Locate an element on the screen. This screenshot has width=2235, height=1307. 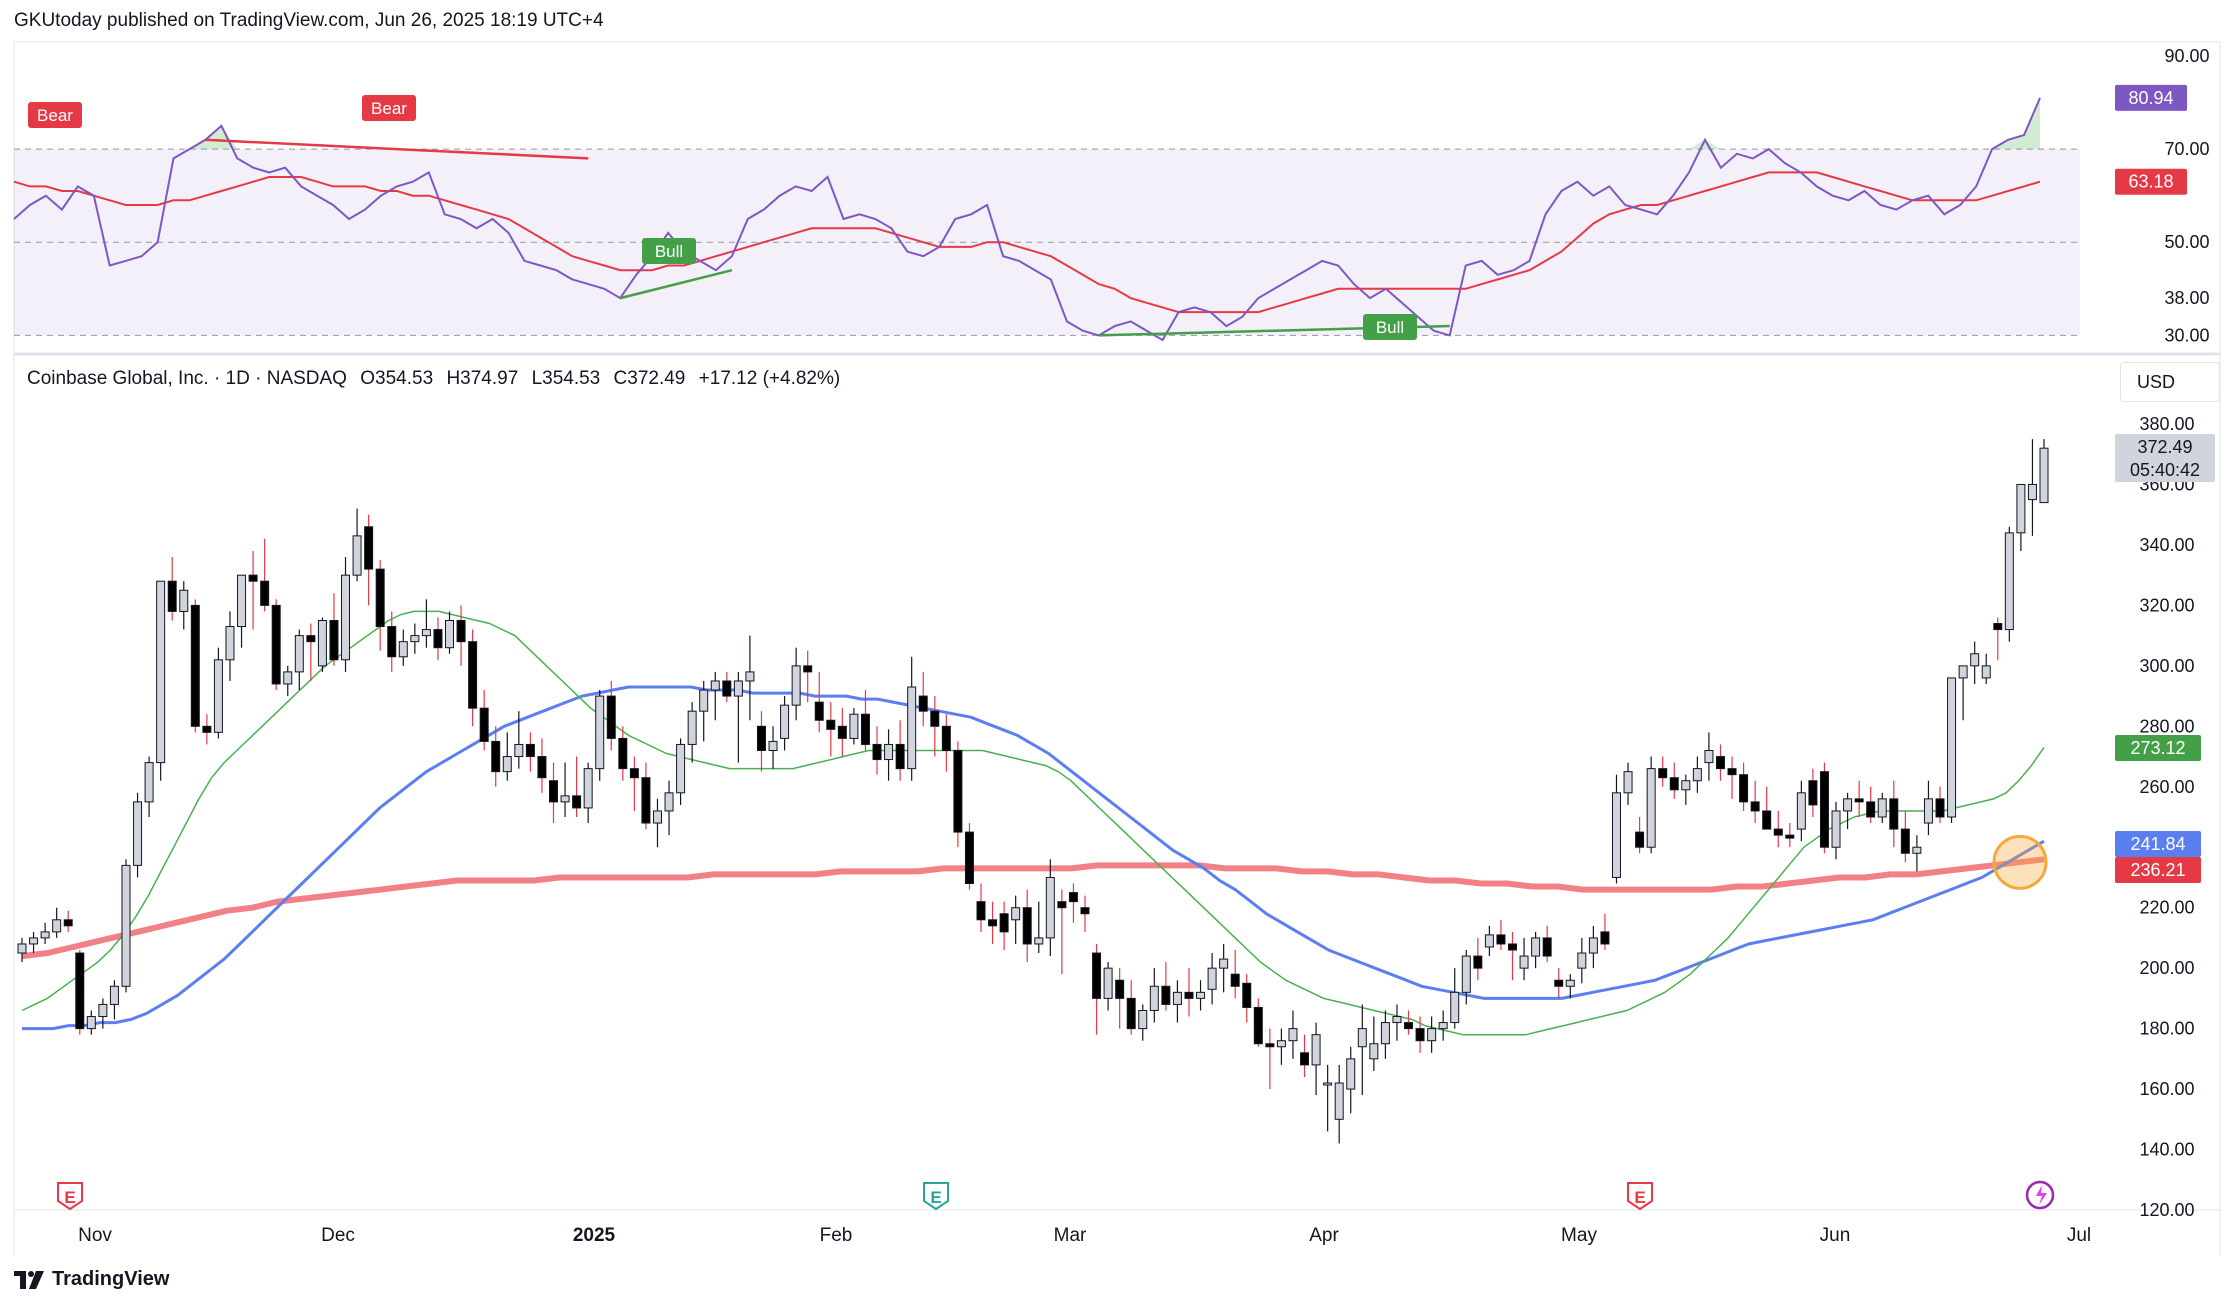
svg-text: Bear is located at coordinates (389, 108).